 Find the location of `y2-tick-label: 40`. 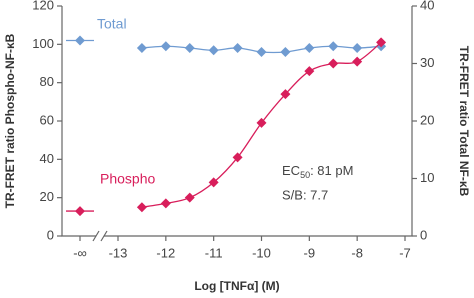

y2-tick-label: 40 is located at coordinates (427, 6).